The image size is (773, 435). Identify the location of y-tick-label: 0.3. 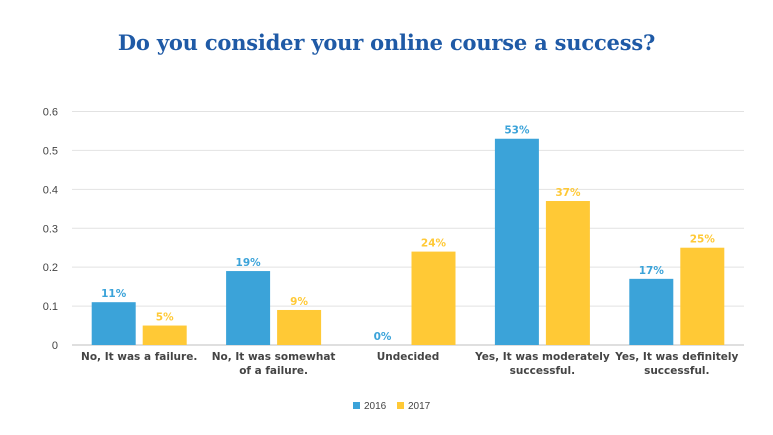
(50, 229).